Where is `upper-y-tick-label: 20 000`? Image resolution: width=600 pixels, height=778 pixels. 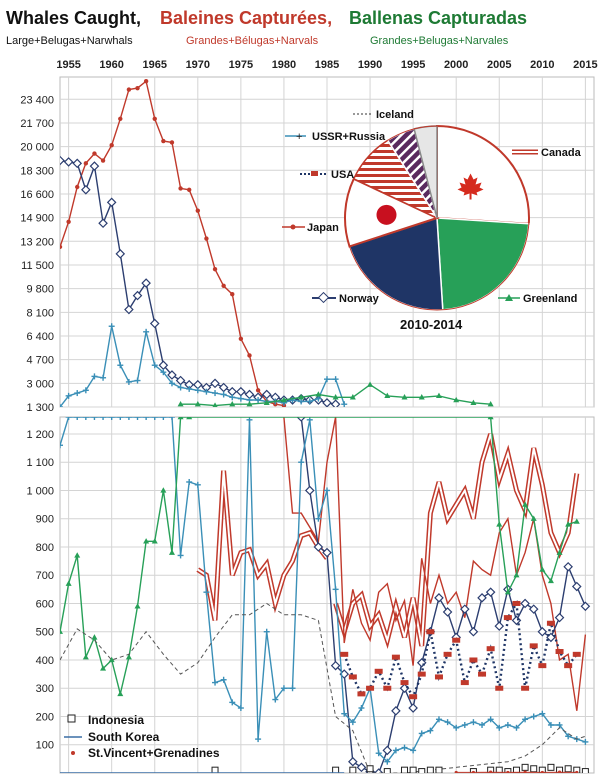
upper-y-tick-label: 20 000 is located at coordinates (37, 148).